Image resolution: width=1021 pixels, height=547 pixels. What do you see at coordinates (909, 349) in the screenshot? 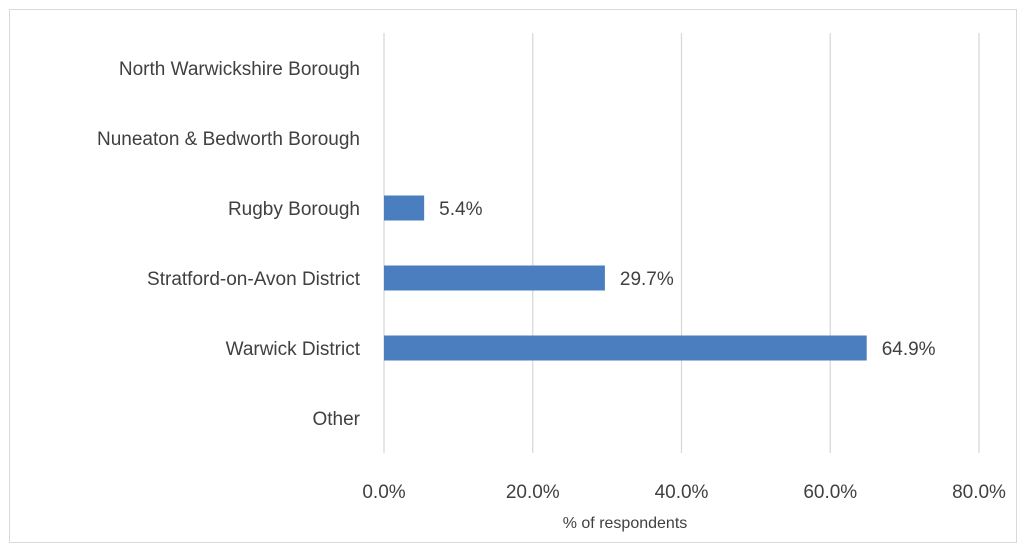
I see `data-label: 64.9%` at bounding box center [909, 349].